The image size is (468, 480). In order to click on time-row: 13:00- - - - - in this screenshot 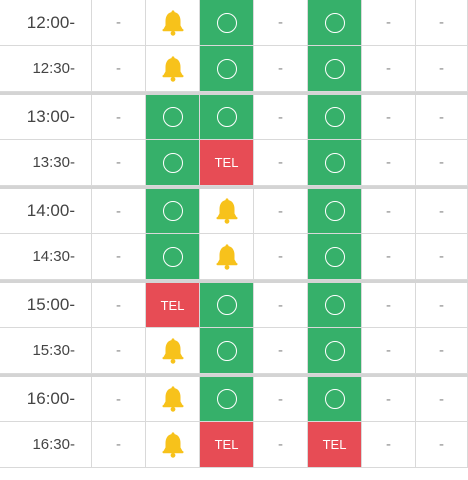, I will do `click(234, 116)`.